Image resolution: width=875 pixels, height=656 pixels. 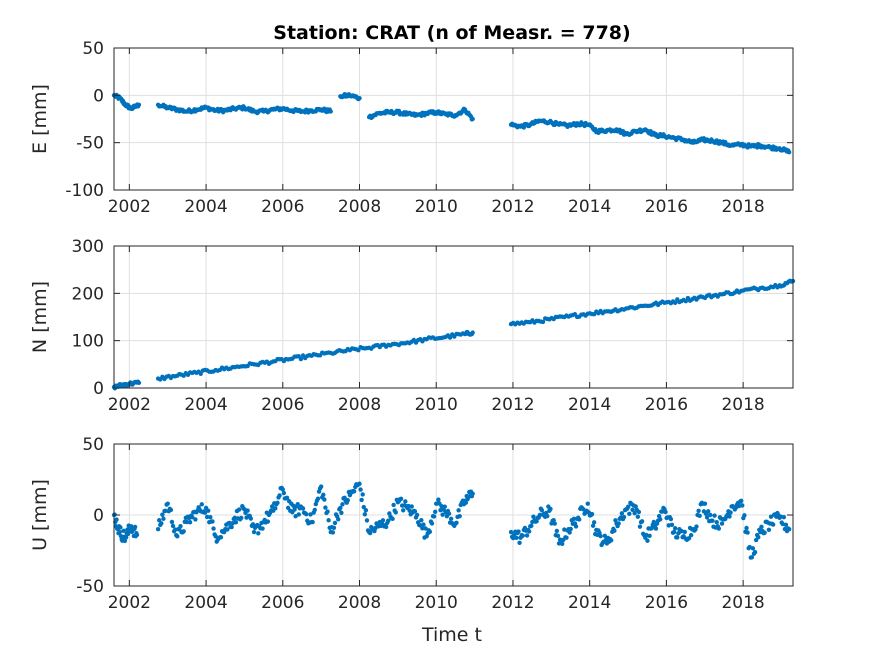 What do you see at coordinates (453, 334) in the screenshot?
I see `data-points-north` at bounding box center [453, 334].